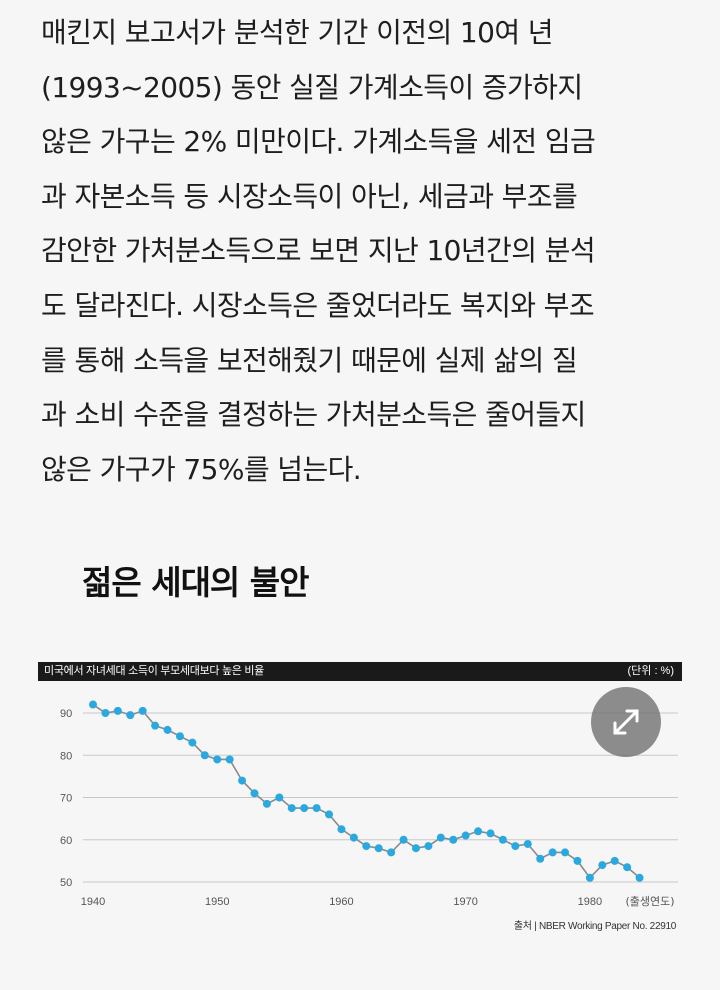 Image resolution: width=720 pixels, height=990 pixels. What do you see at coordinates (309, 360) in the screenshot?
I see `article-line: 를 통해 소득을 보전해줬기 때문에 실제 삶의 질` at bounding box center [309, 360].